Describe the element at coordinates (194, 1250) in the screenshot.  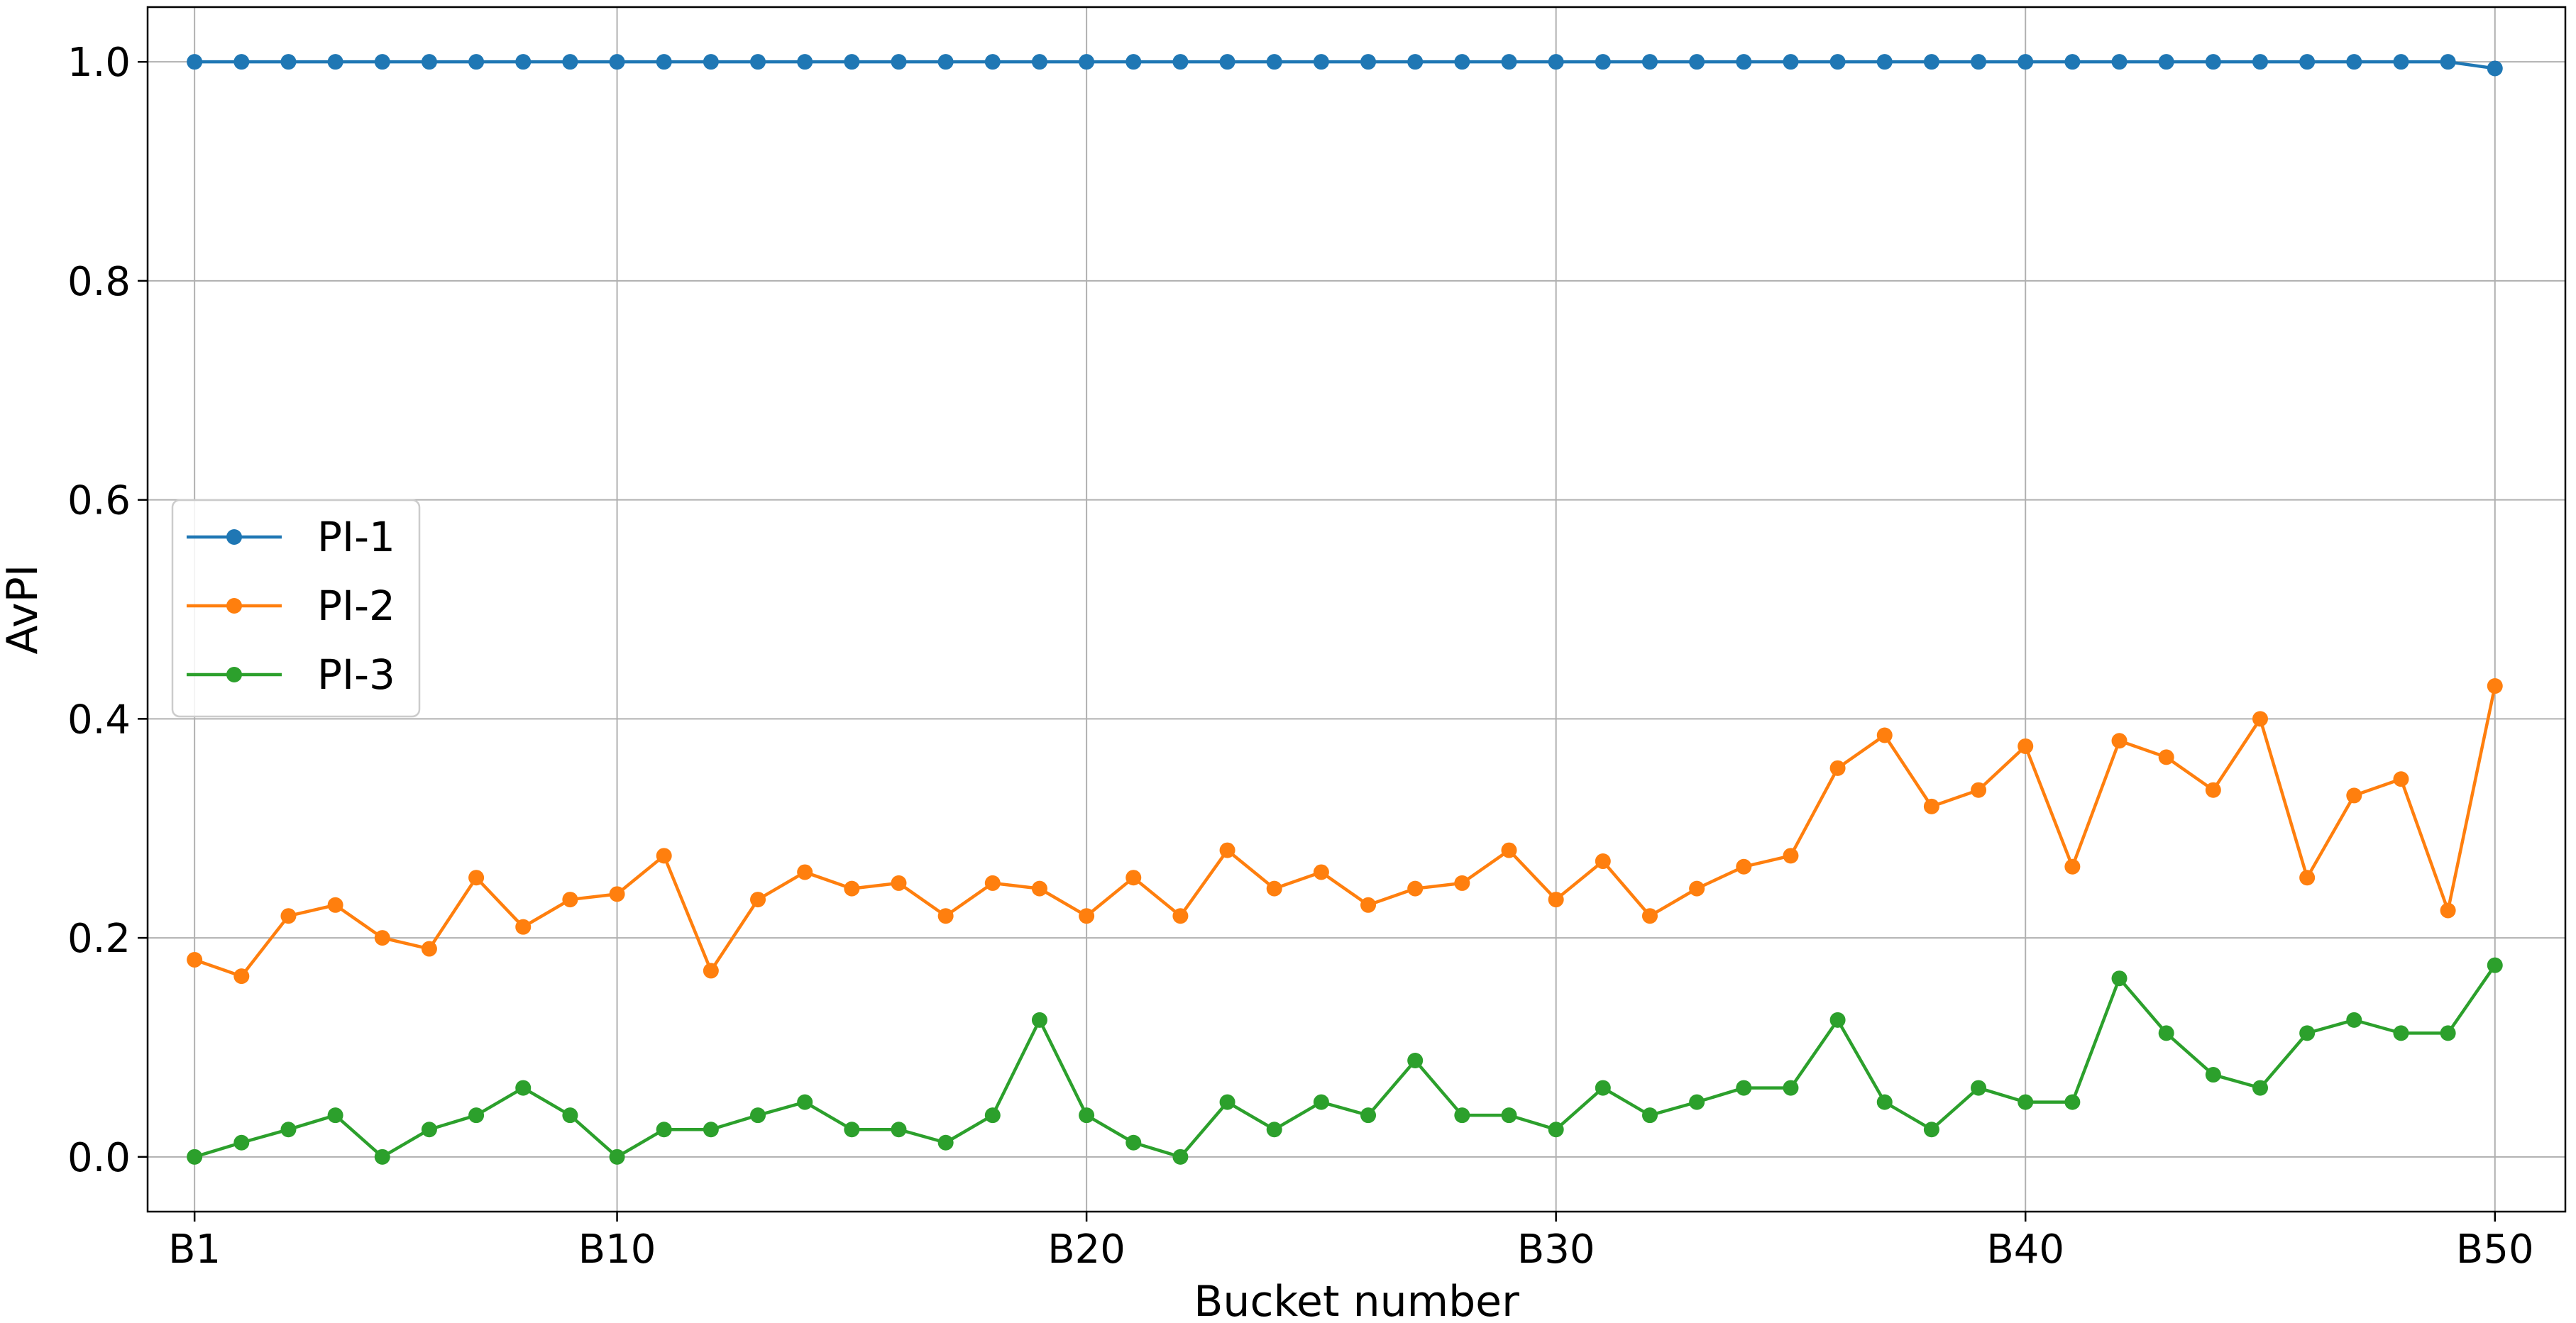
I see `x-tick-label: B1` at that location.